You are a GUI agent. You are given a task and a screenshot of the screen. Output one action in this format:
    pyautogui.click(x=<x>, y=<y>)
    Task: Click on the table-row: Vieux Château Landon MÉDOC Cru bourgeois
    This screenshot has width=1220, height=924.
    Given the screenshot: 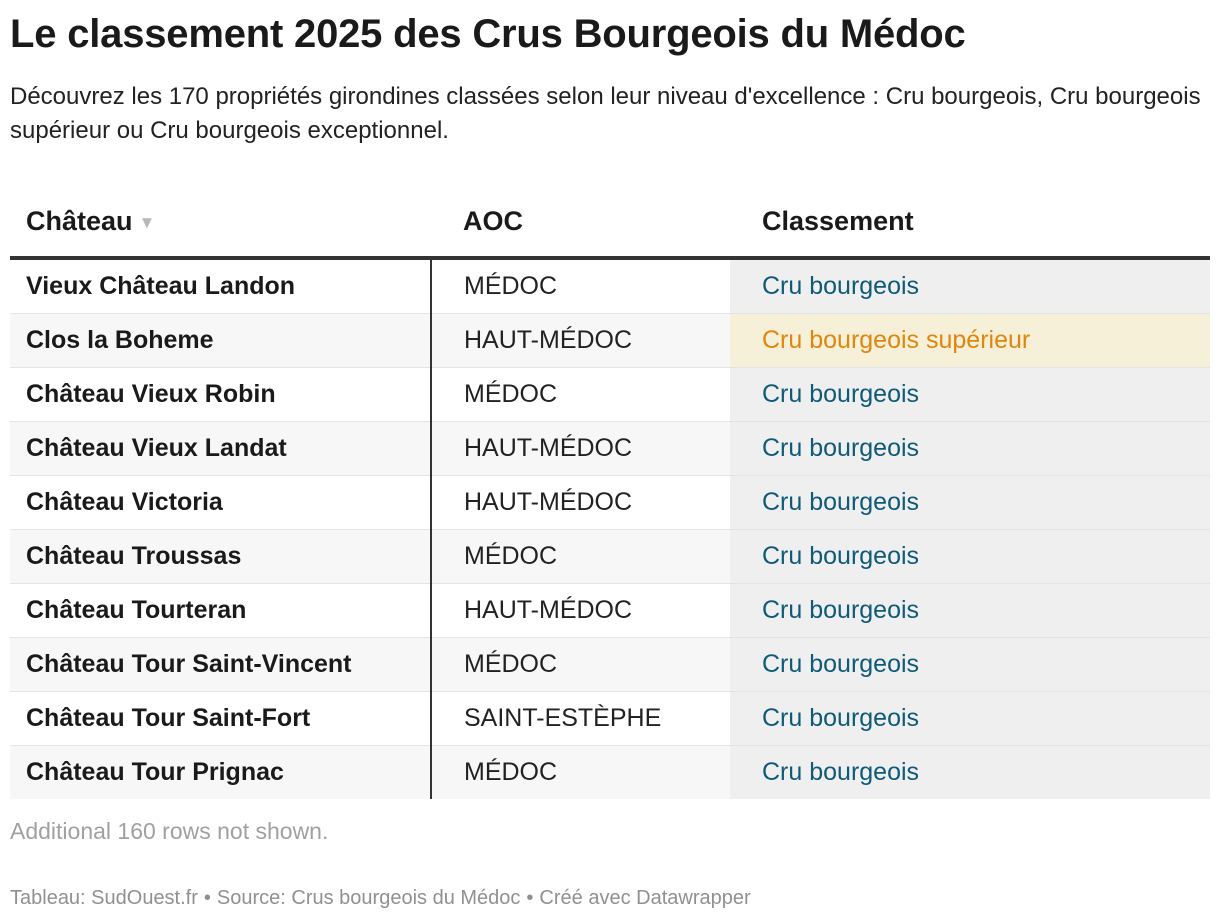 What is the action you would take?
    pyautogui.click(x=610, y=286)
    